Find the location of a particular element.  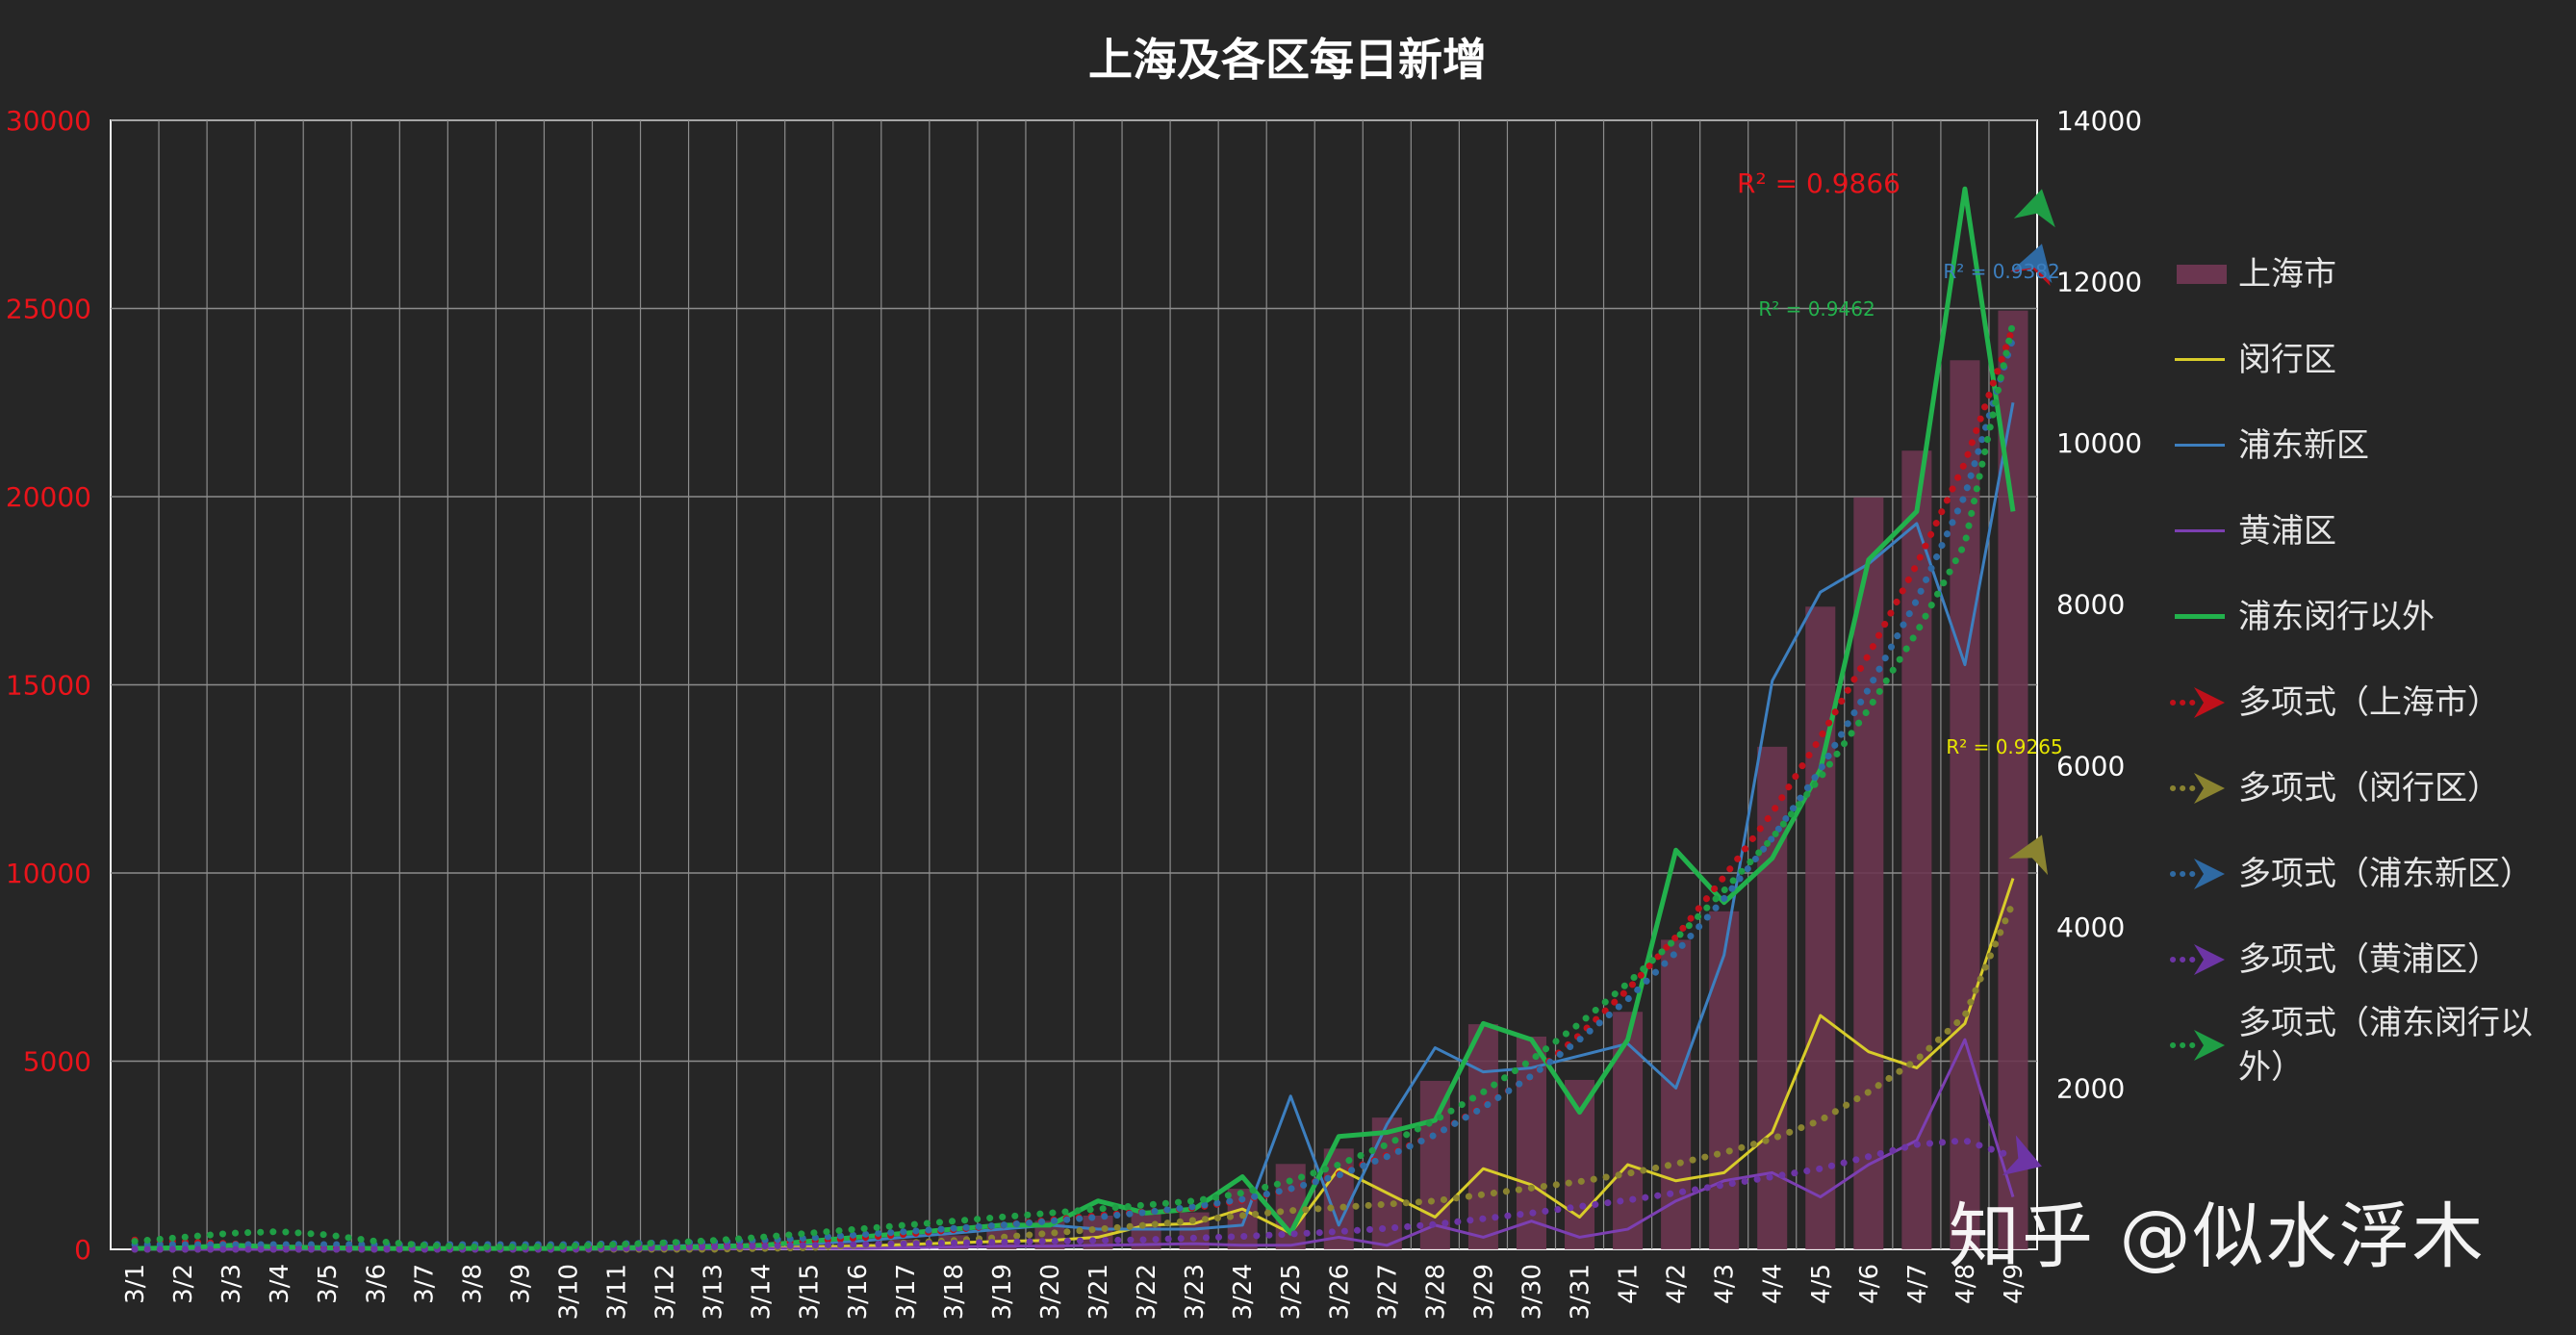

r2-label: R² = 0.9382 is located at coordinates (2001, 271).